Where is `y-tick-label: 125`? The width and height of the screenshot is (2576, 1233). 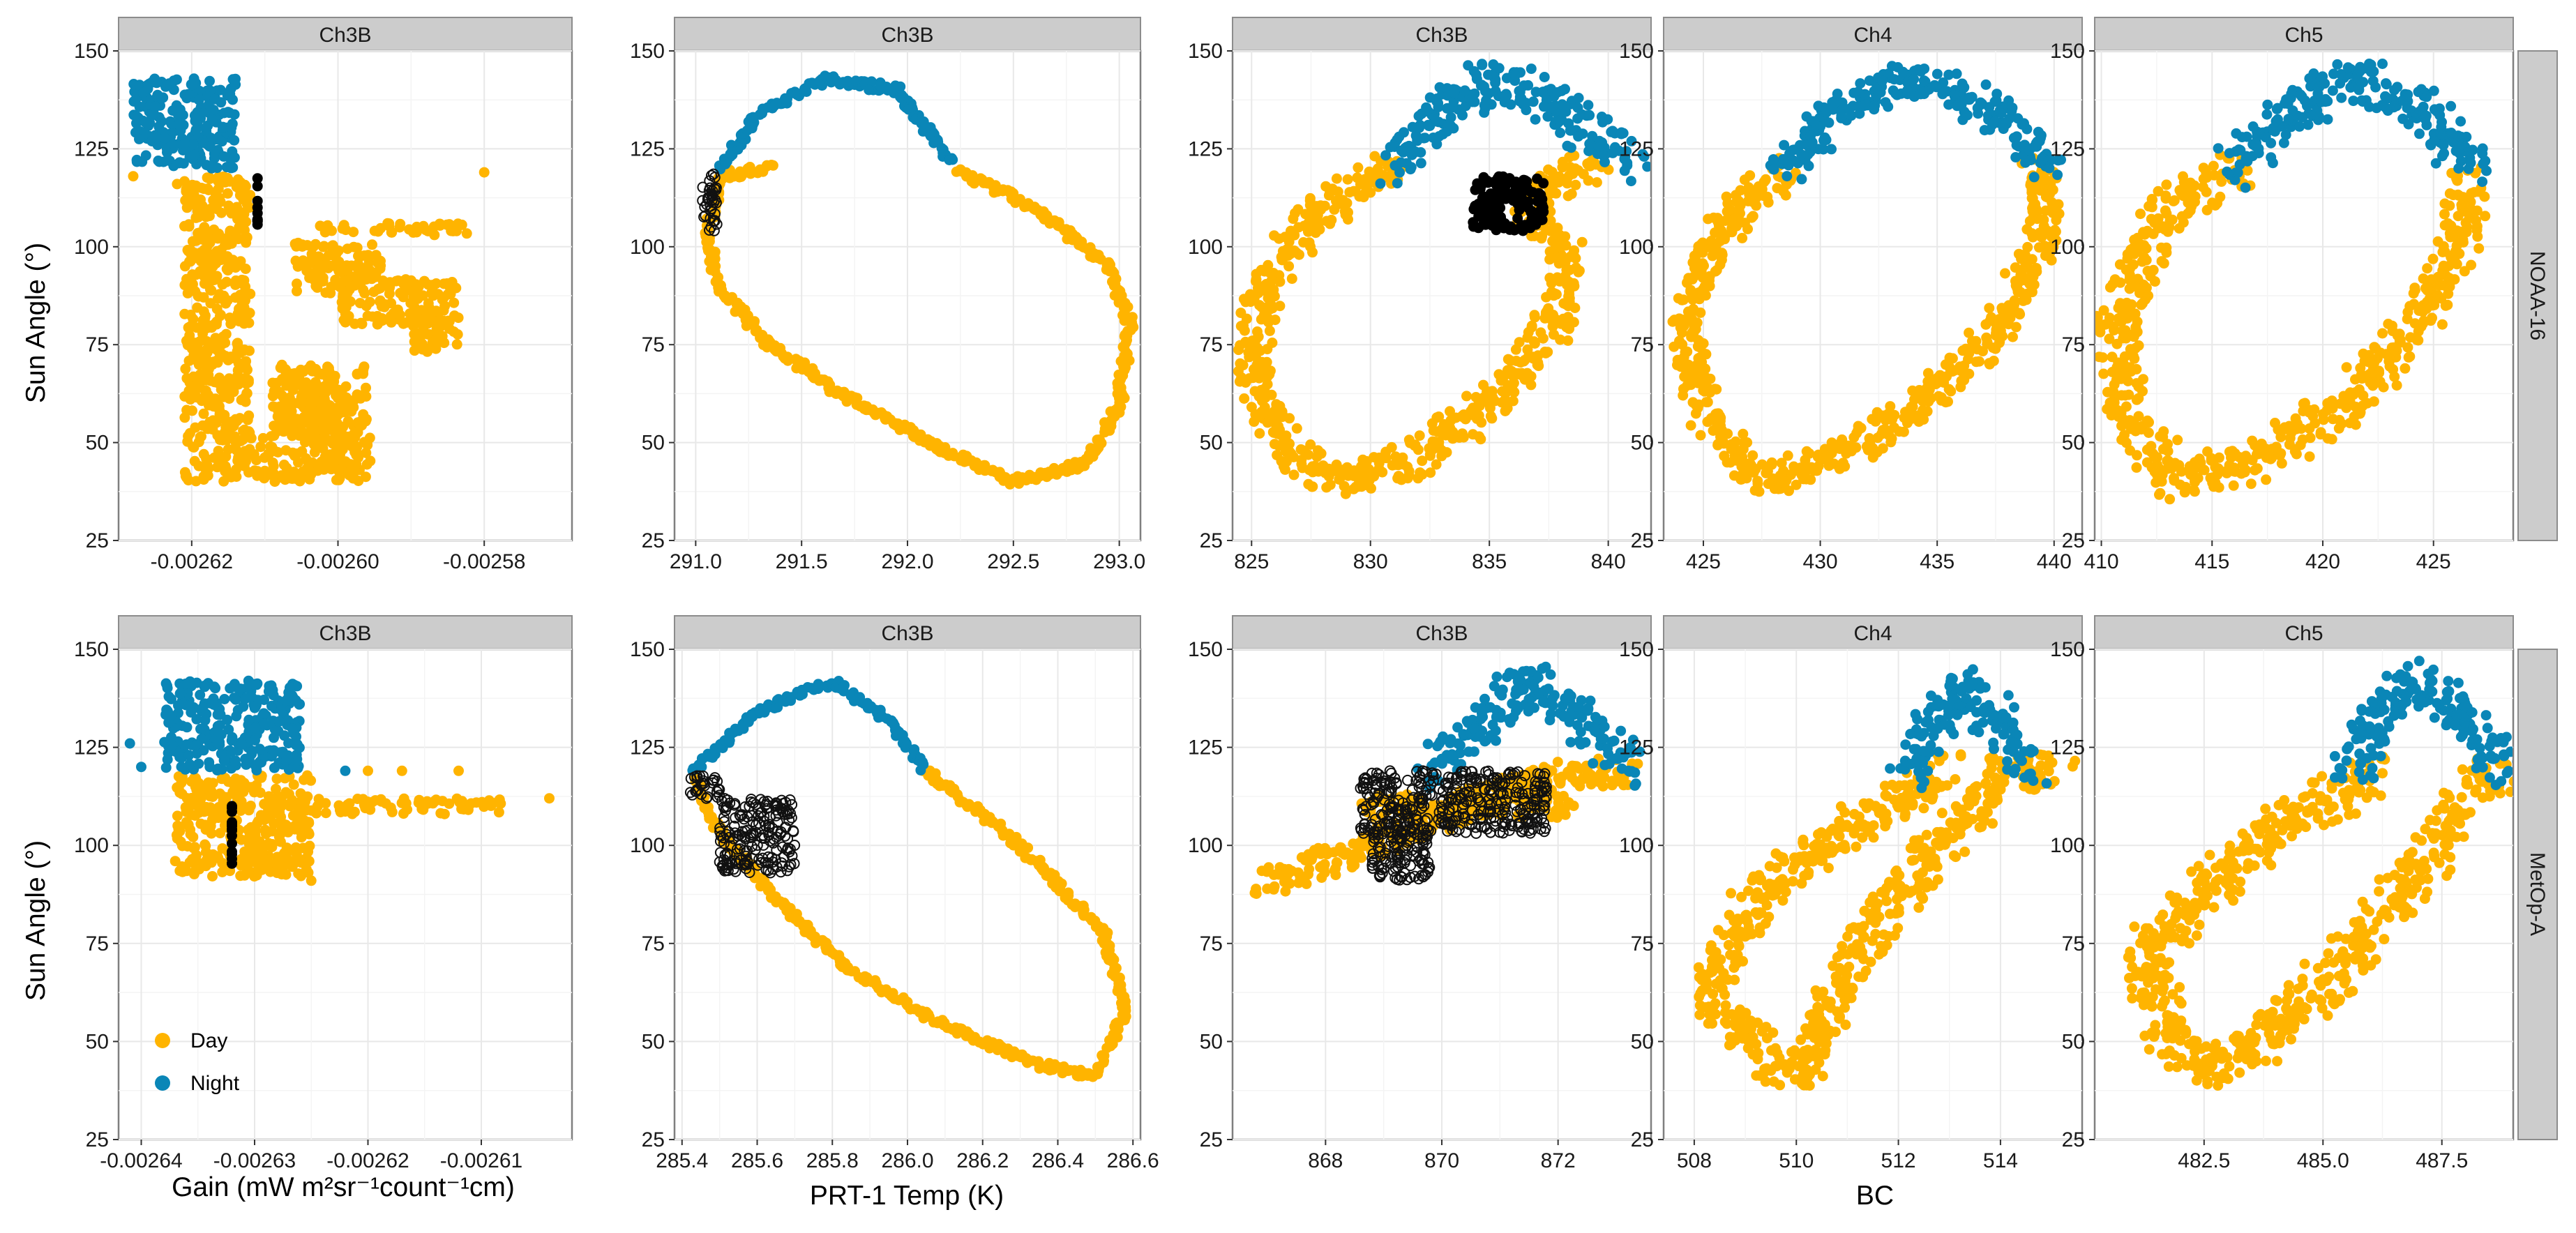 y-tick-label: 125 is located at coordinates (647, 148).